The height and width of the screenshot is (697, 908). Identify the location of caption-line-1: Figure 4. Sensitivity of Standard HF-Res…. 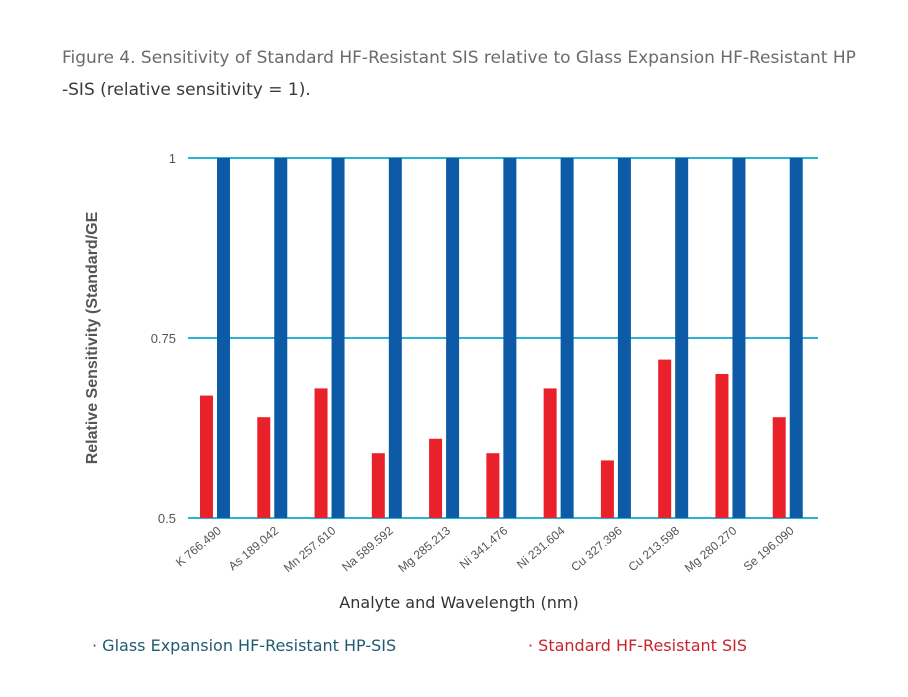
(459, 58).